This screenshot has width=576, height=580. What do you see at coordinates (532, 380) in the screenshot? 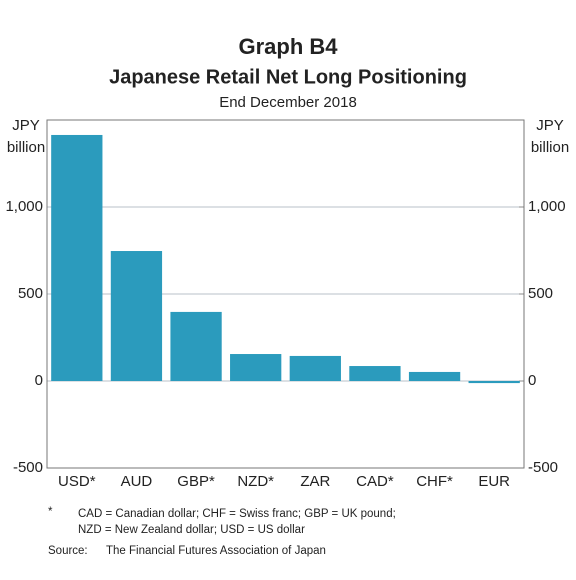
I see `y2-tick-label: 0` at bounding box center [532, 380].